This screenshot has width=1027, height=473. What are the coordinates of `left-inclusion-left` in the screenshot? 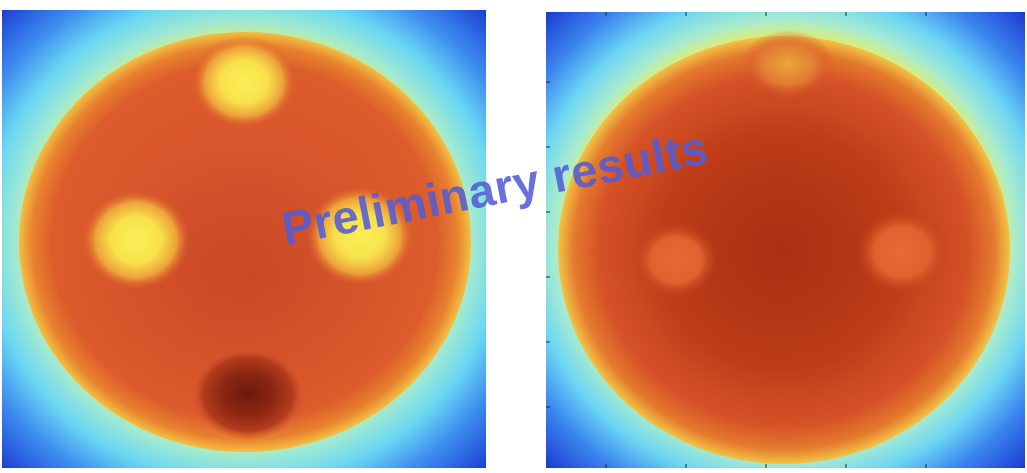 It's located at (136, 240).